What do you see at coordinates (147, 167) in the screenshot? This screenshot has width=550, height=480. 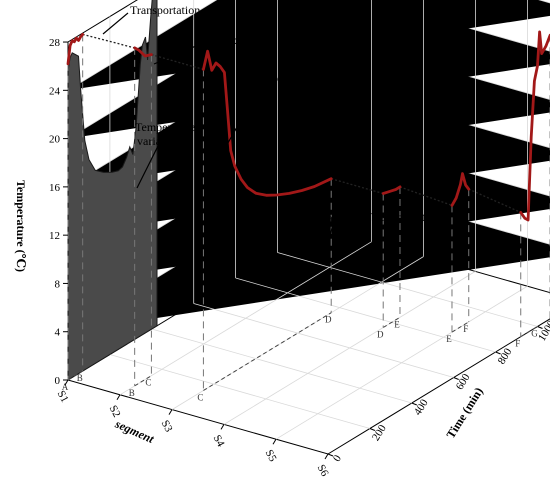 I see `leader-temperature-variation` at bounding box center [147, 167].